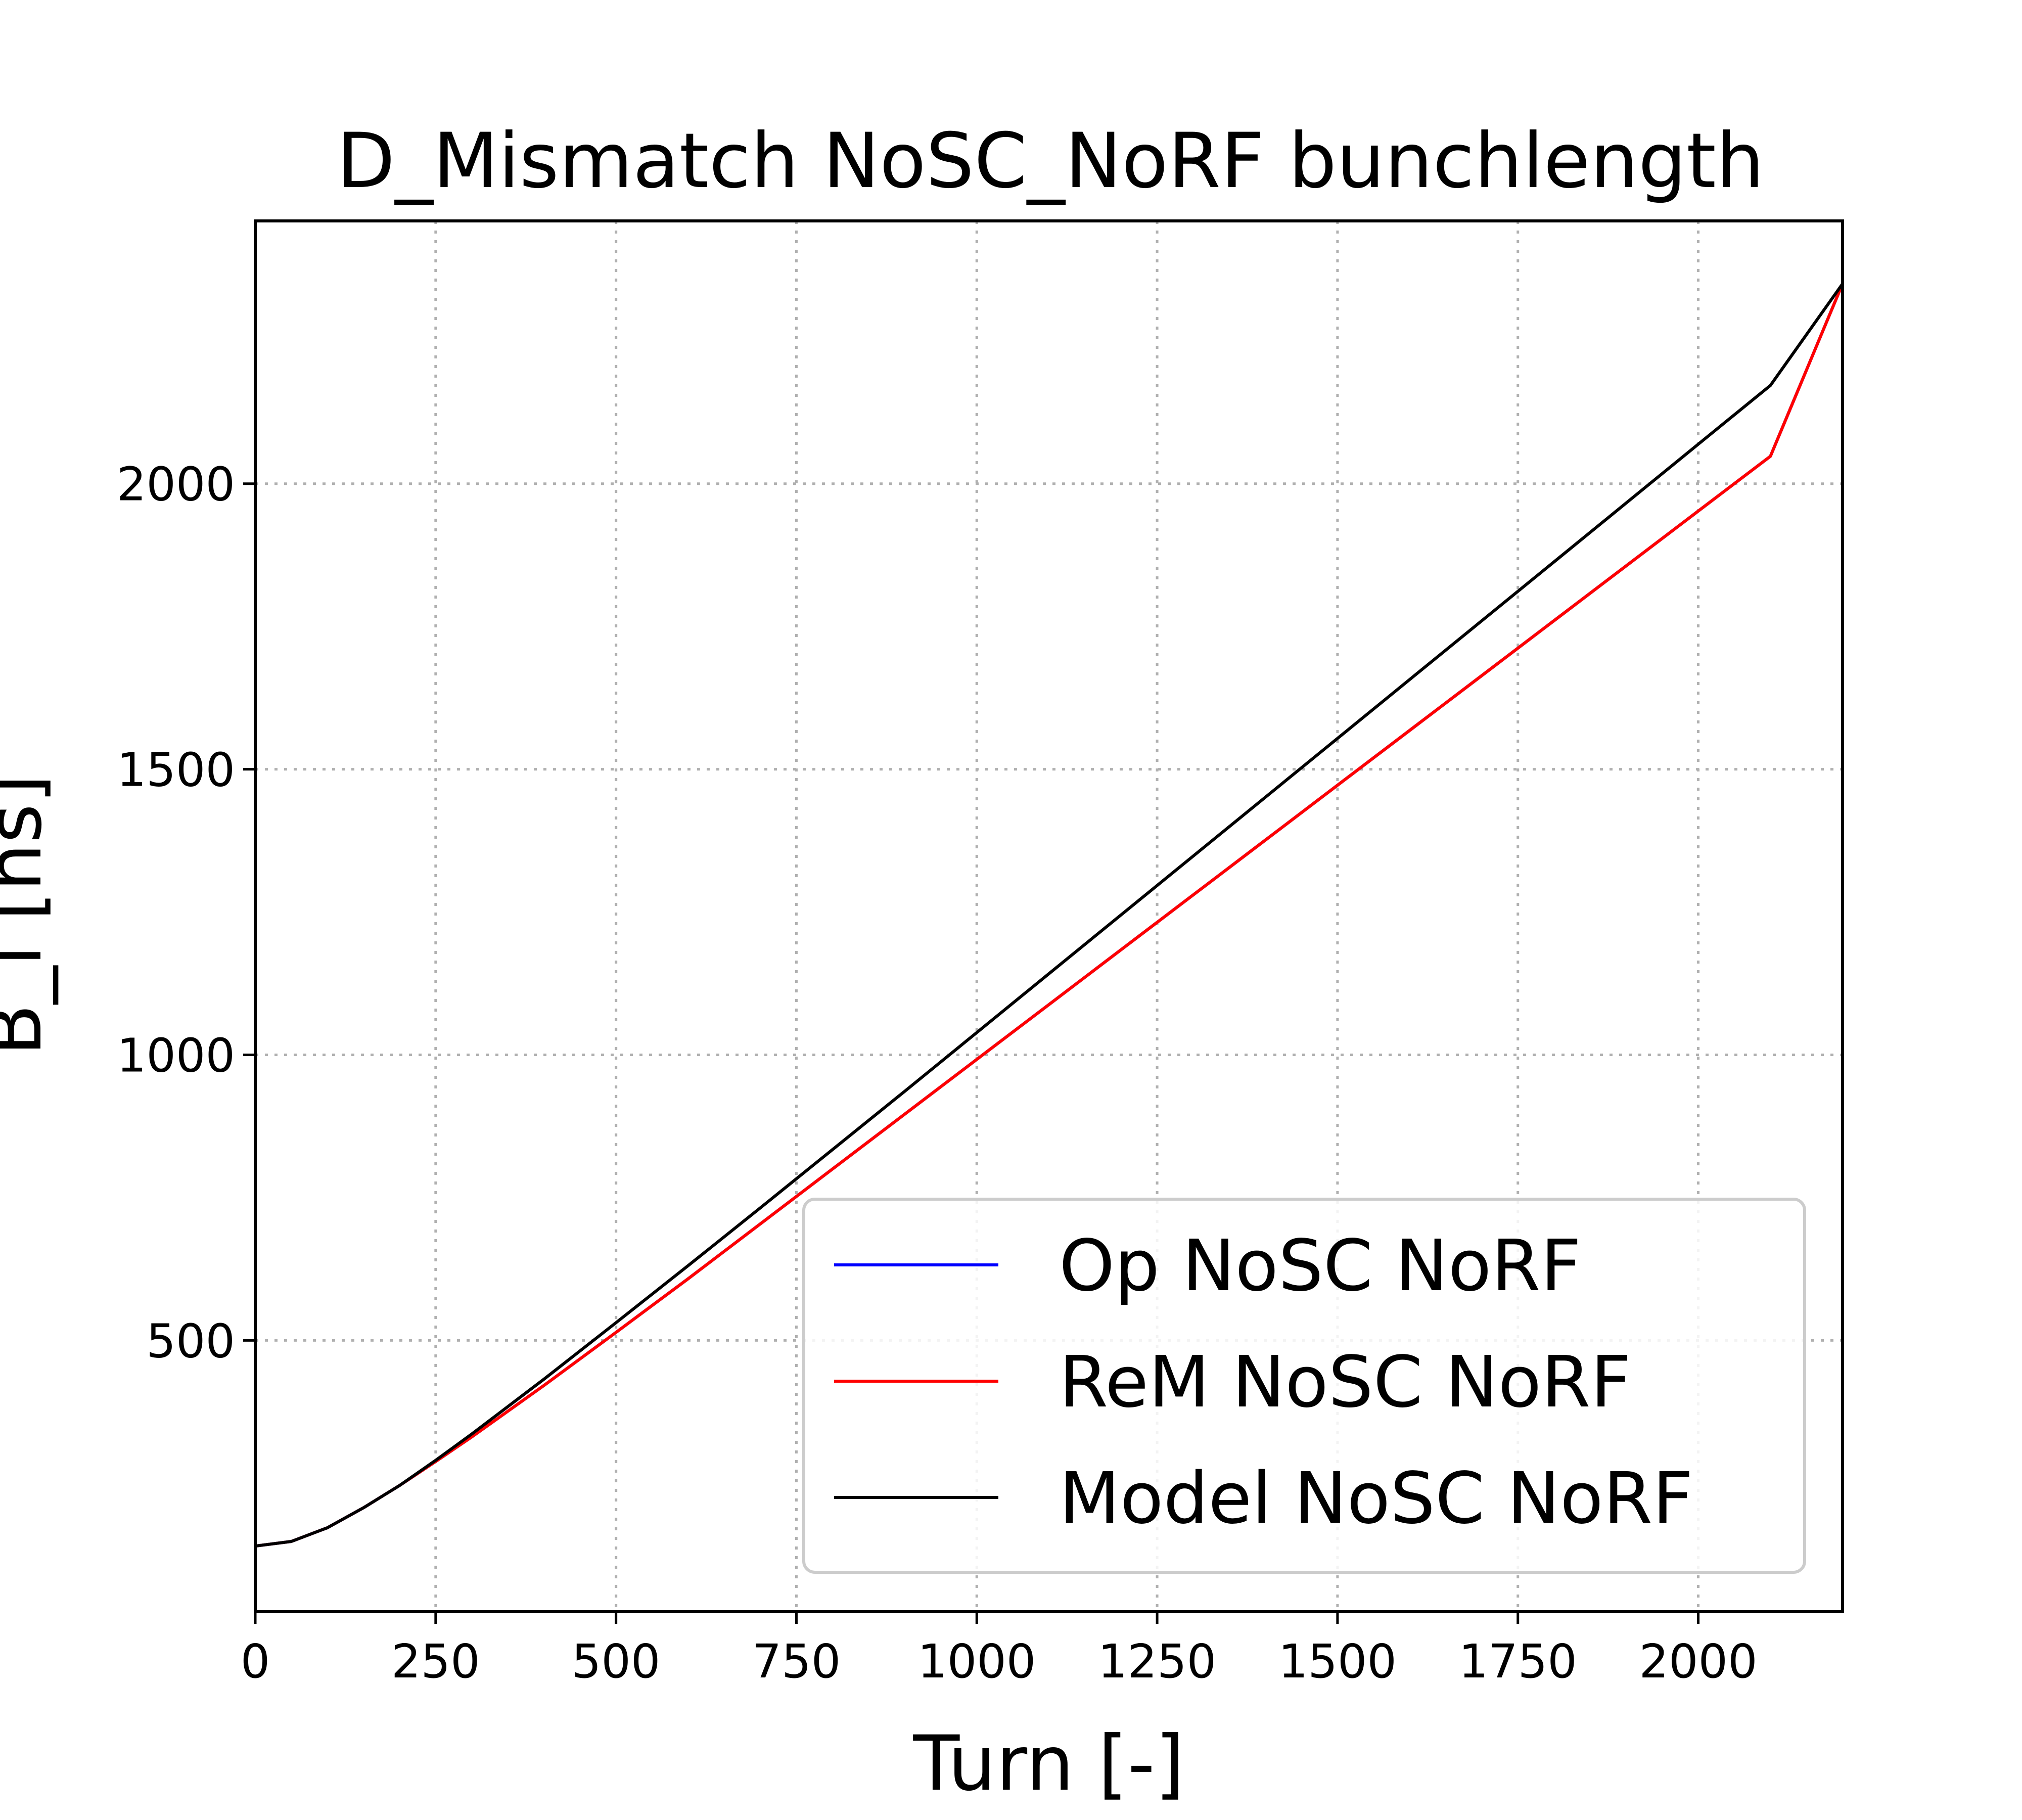  I want to click on legend-box, so click(1304, 1386).